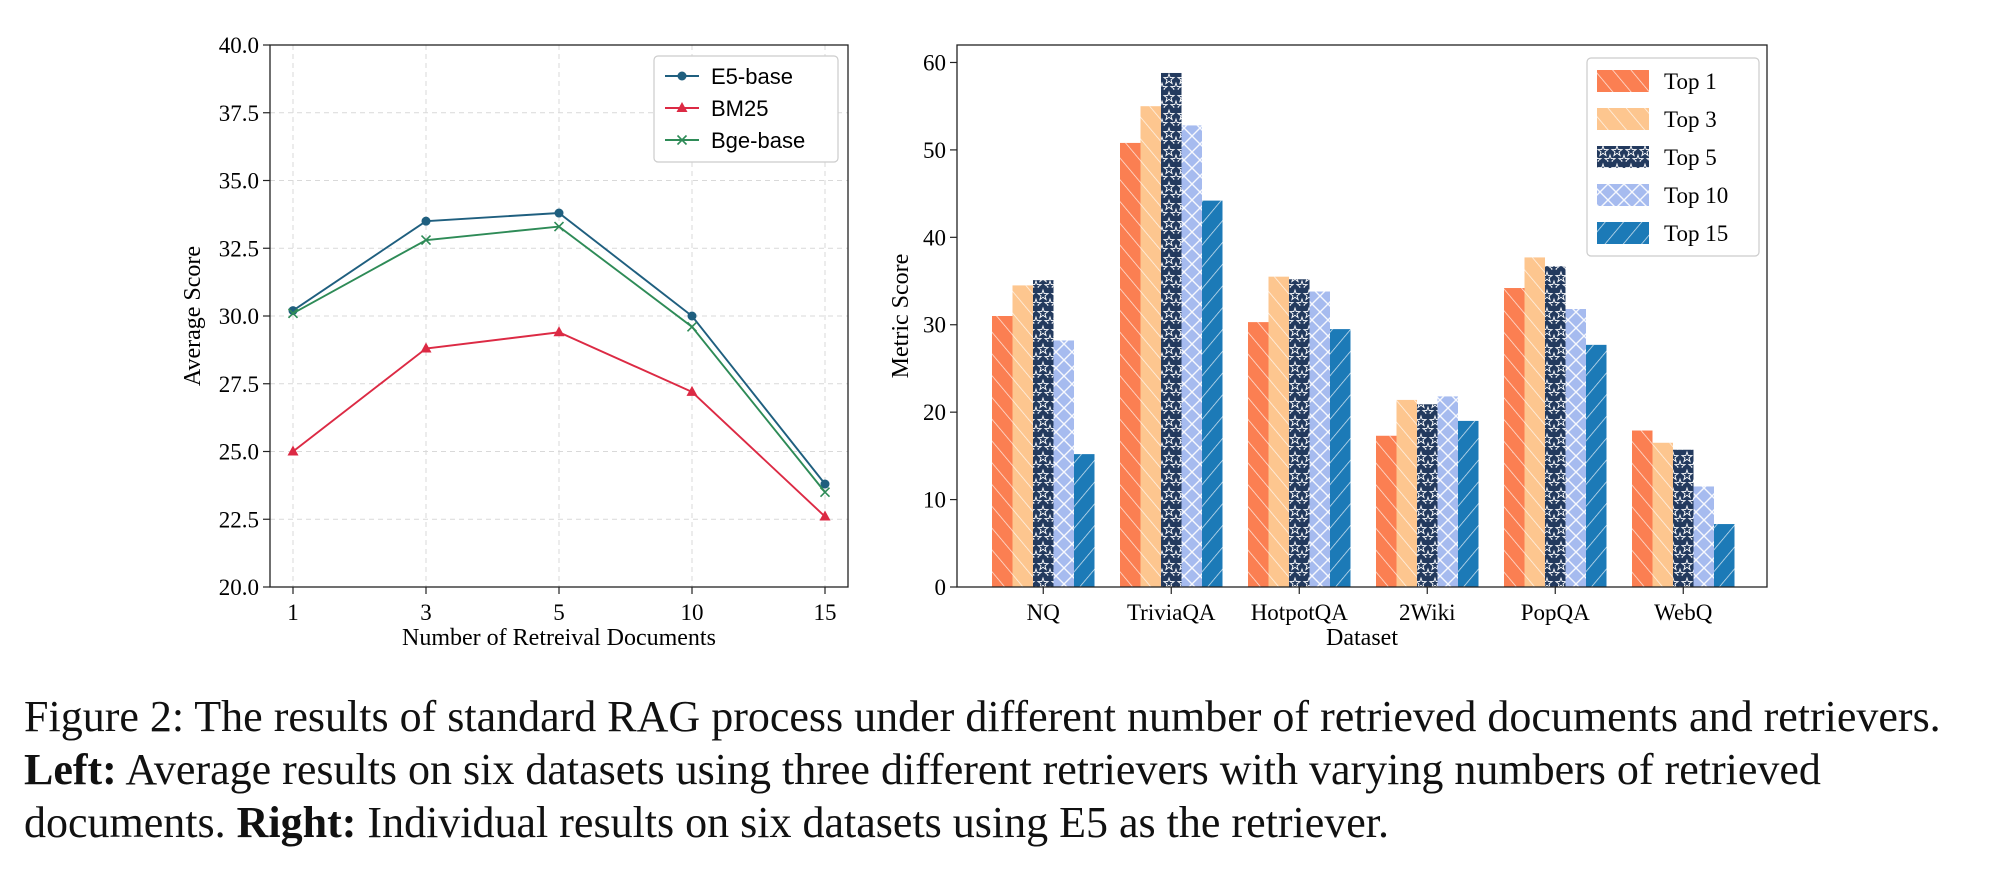 The width and height of the screenshot is (1989, 878). What do you see at coordinates (1696, 233) in the screenshot?
I see `legend-label: Top 15` at bounding box center [1696, 233].